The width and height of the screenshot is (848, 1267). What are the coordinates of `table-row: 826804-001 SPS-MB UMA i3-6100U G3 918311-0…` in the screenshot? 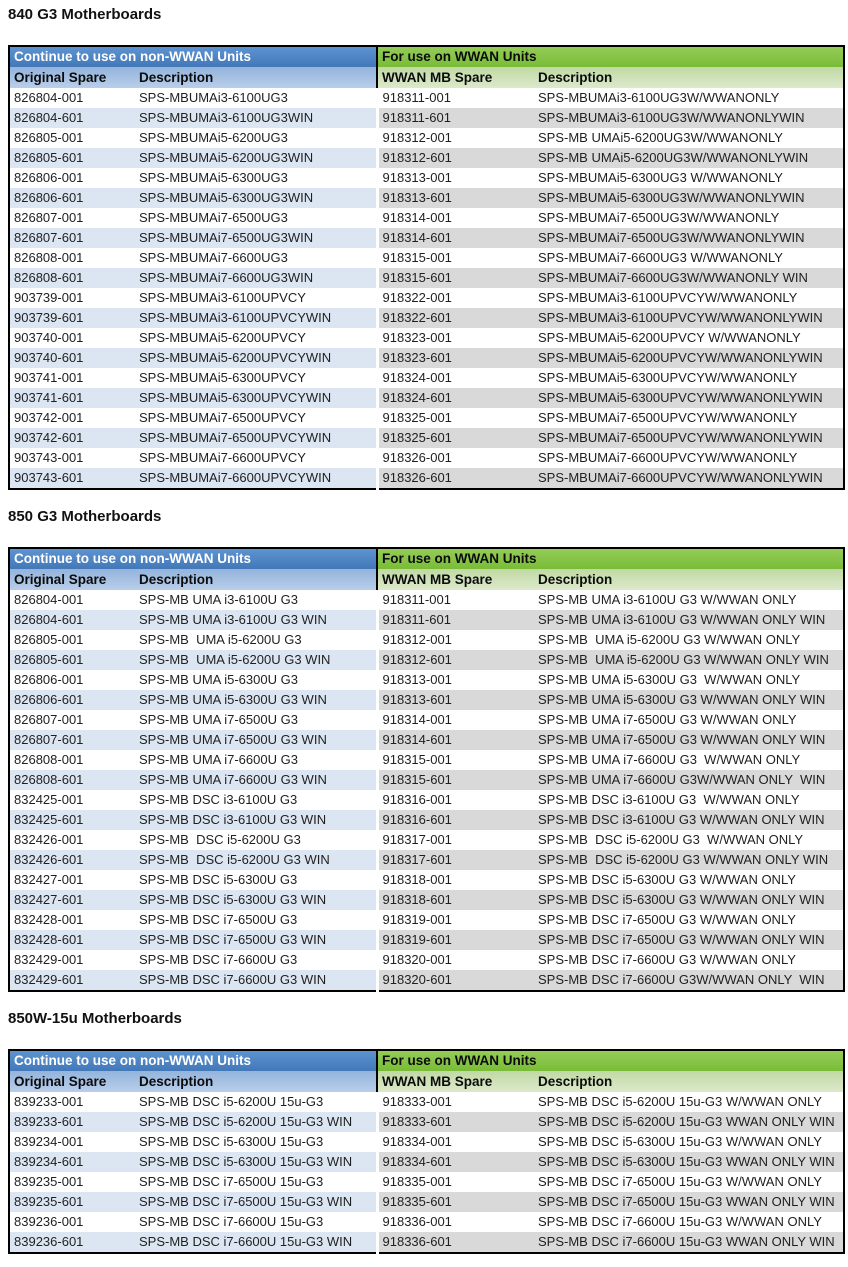 It's located at (426, 600).